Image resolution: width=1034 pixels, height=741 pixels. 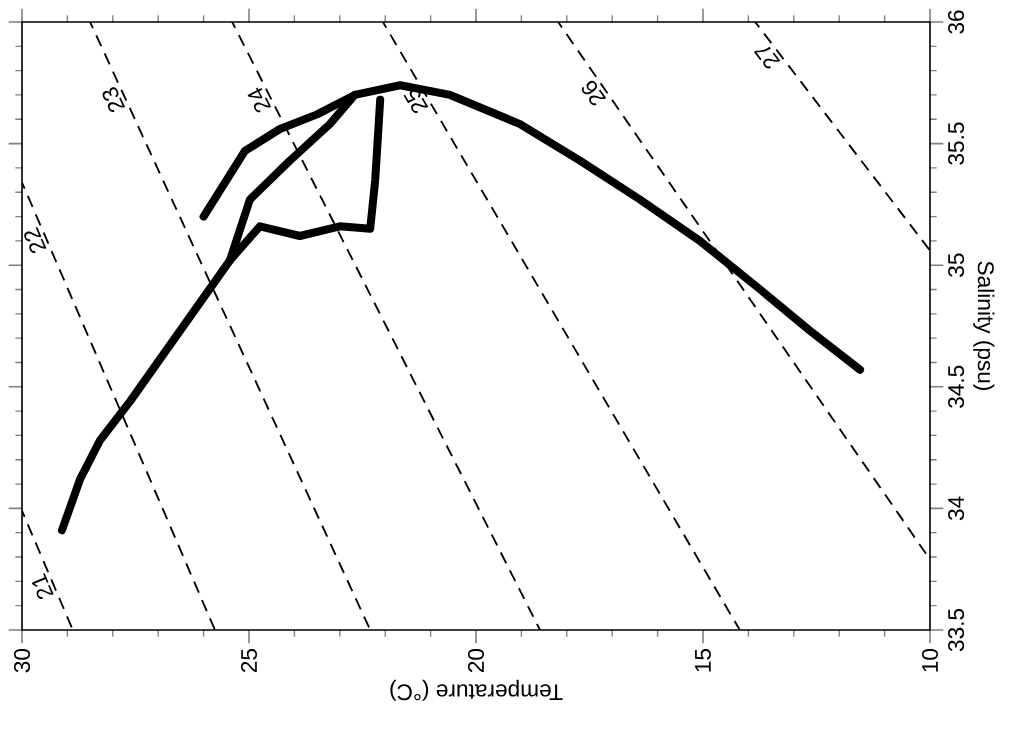 I want to click on x-axis-title: Temperature (°C), so click(x=476, y=690).